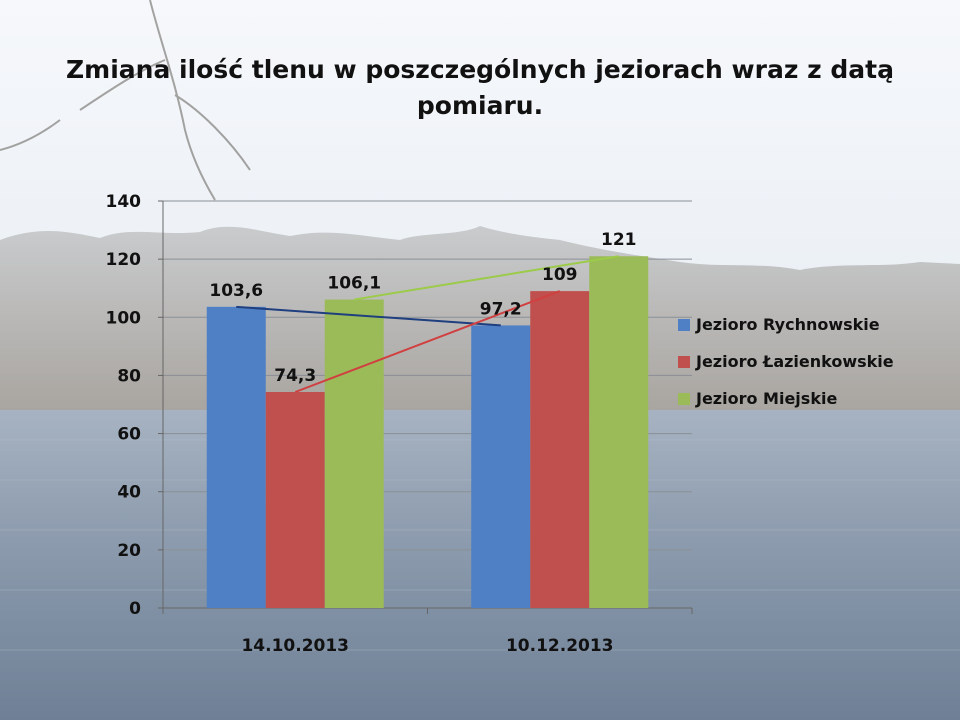 The height and width of the screenshot is (720, 960). What do you see at coordinates (236, 291) in the screenshot?
I see `data-label: 103,6` at bounding box center [236, 291].